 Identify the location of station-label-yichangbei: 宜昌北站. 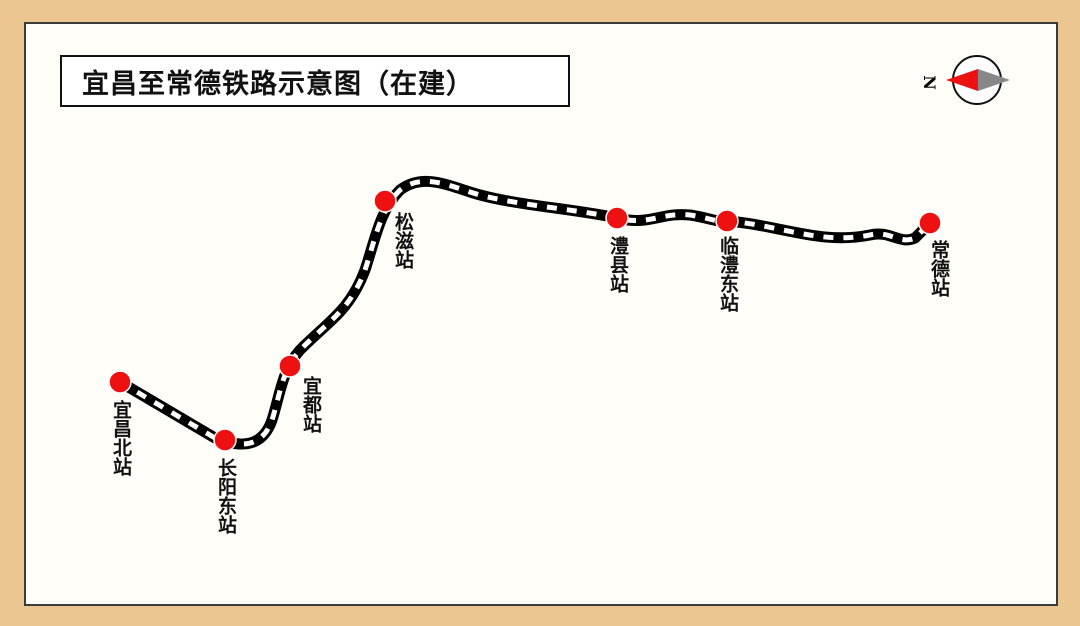
(121, 438).